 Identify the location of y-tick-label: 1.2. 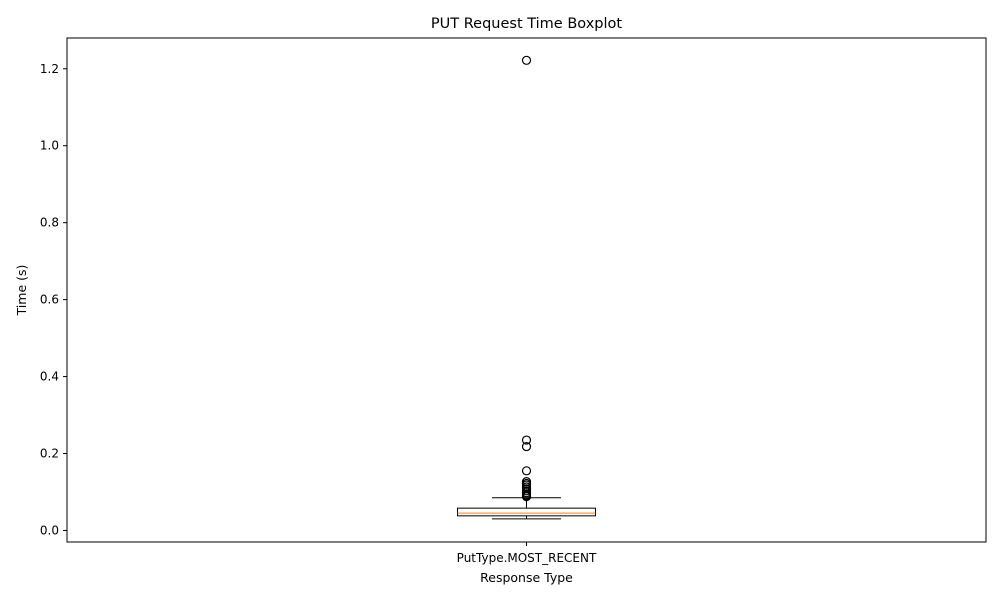
(49, 69).